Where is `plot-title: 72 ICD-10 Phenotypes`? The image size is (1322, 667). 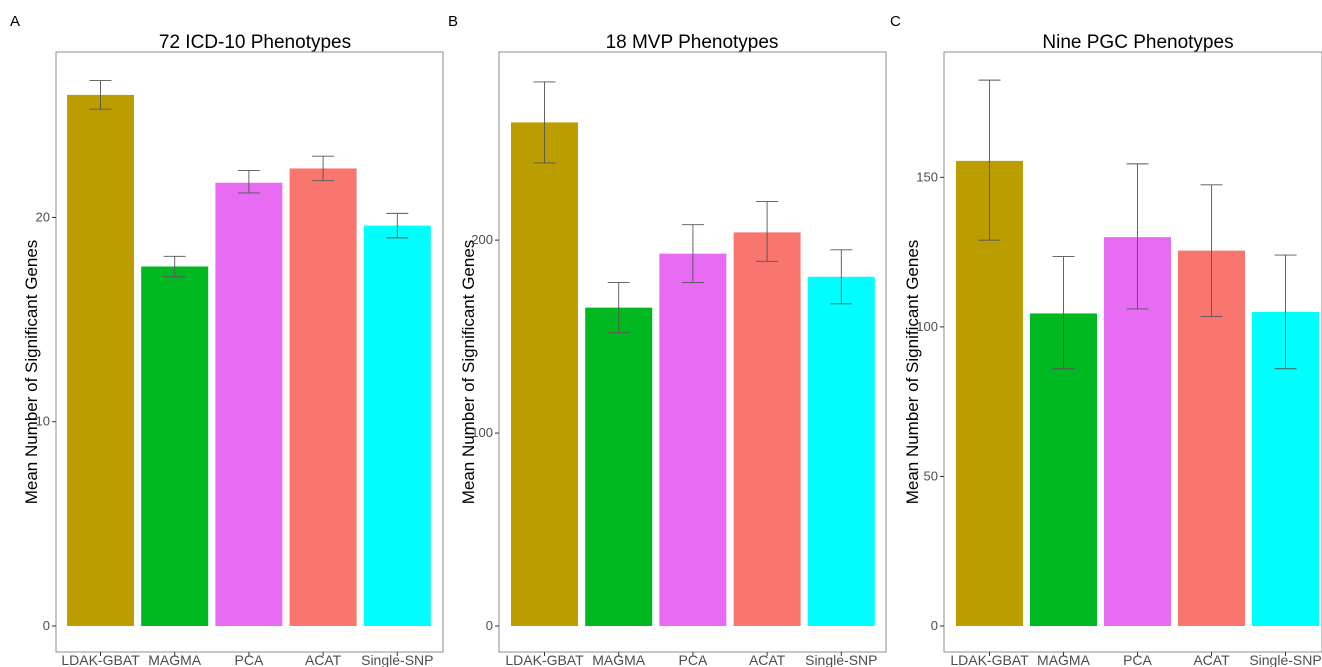 plot-title: 72 ICD-10 Phenotypes is located at coordinates (255, 42).